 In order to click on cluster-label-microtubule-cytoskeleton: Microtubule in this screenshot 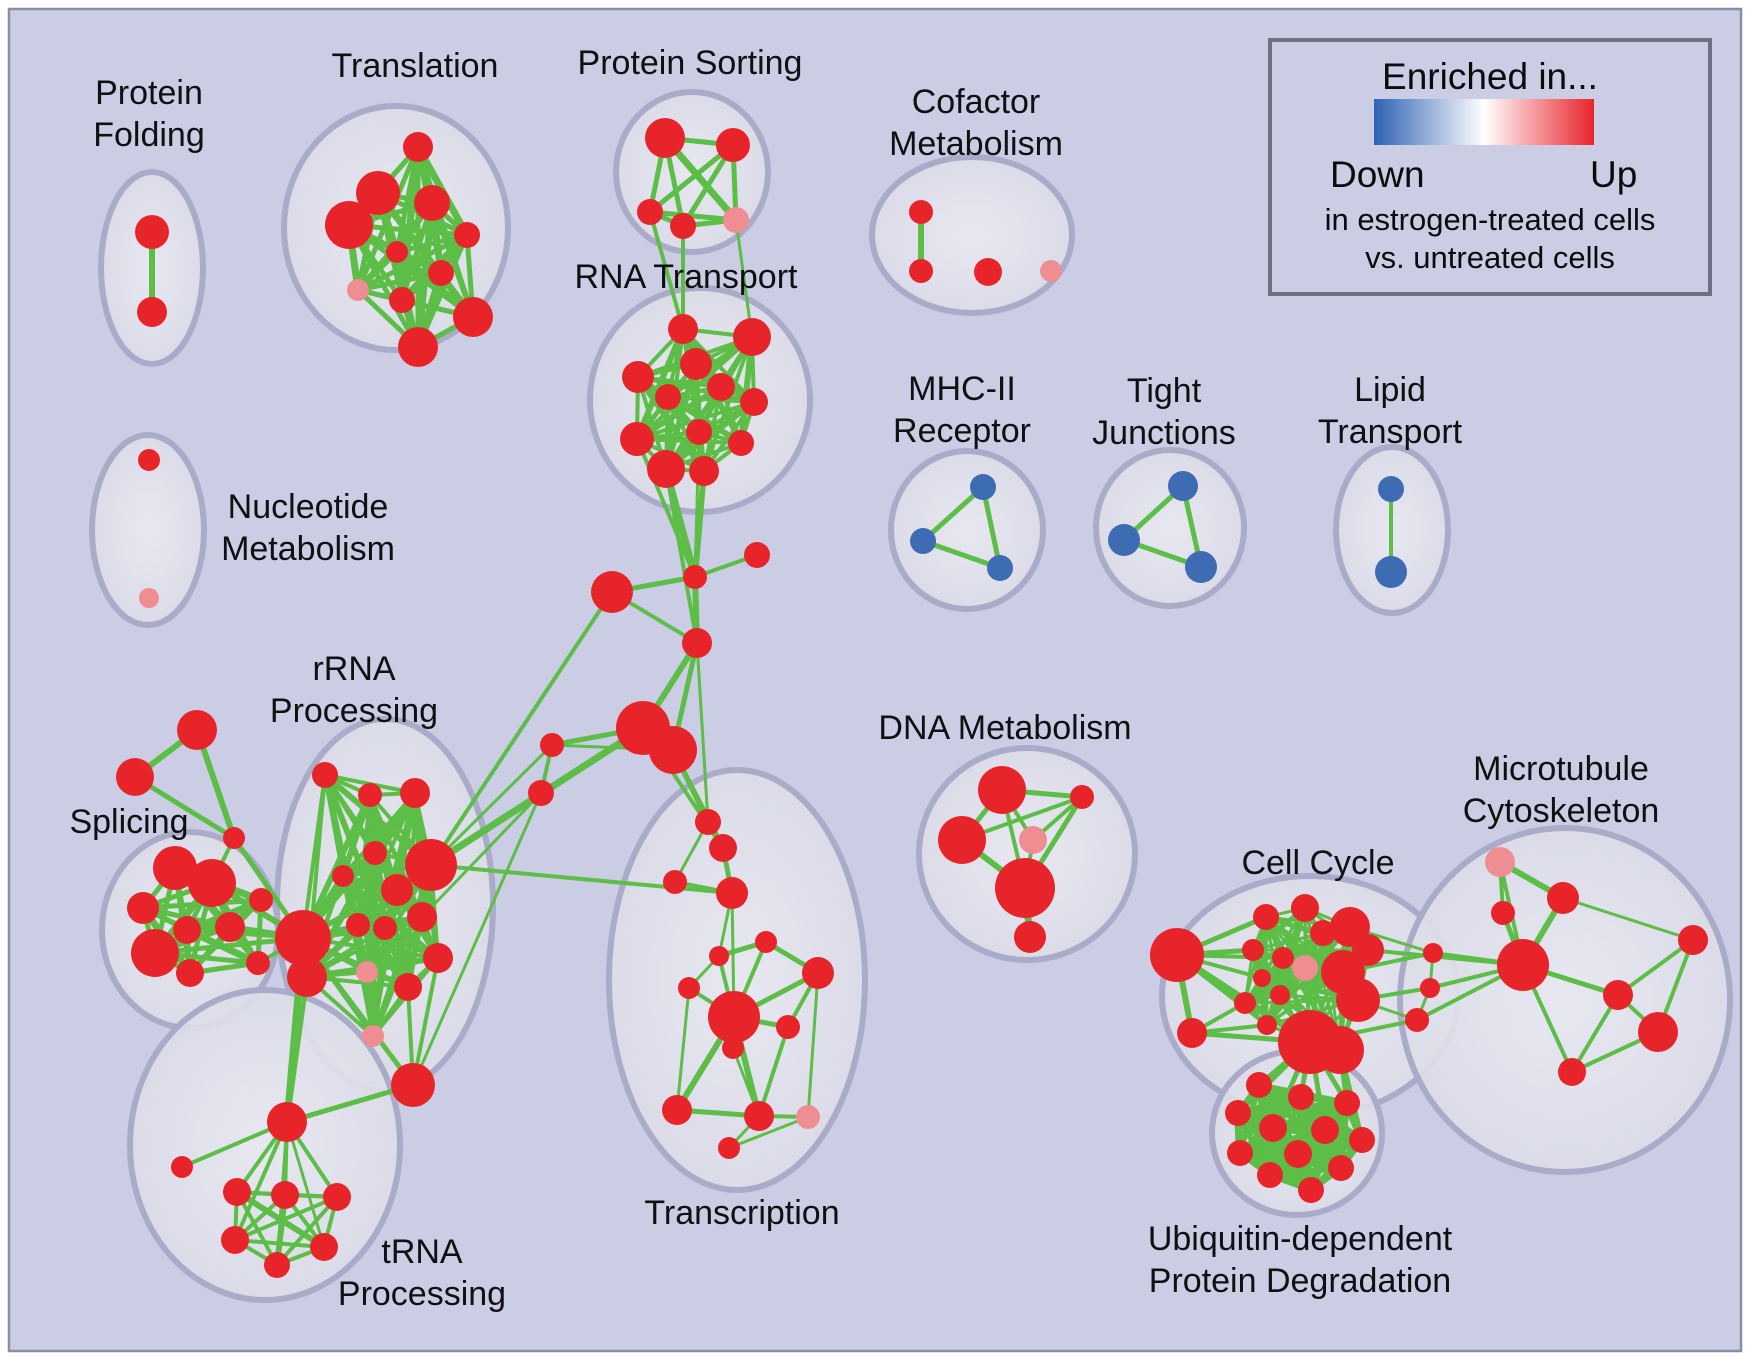, I will do `click(1561, 769)`.